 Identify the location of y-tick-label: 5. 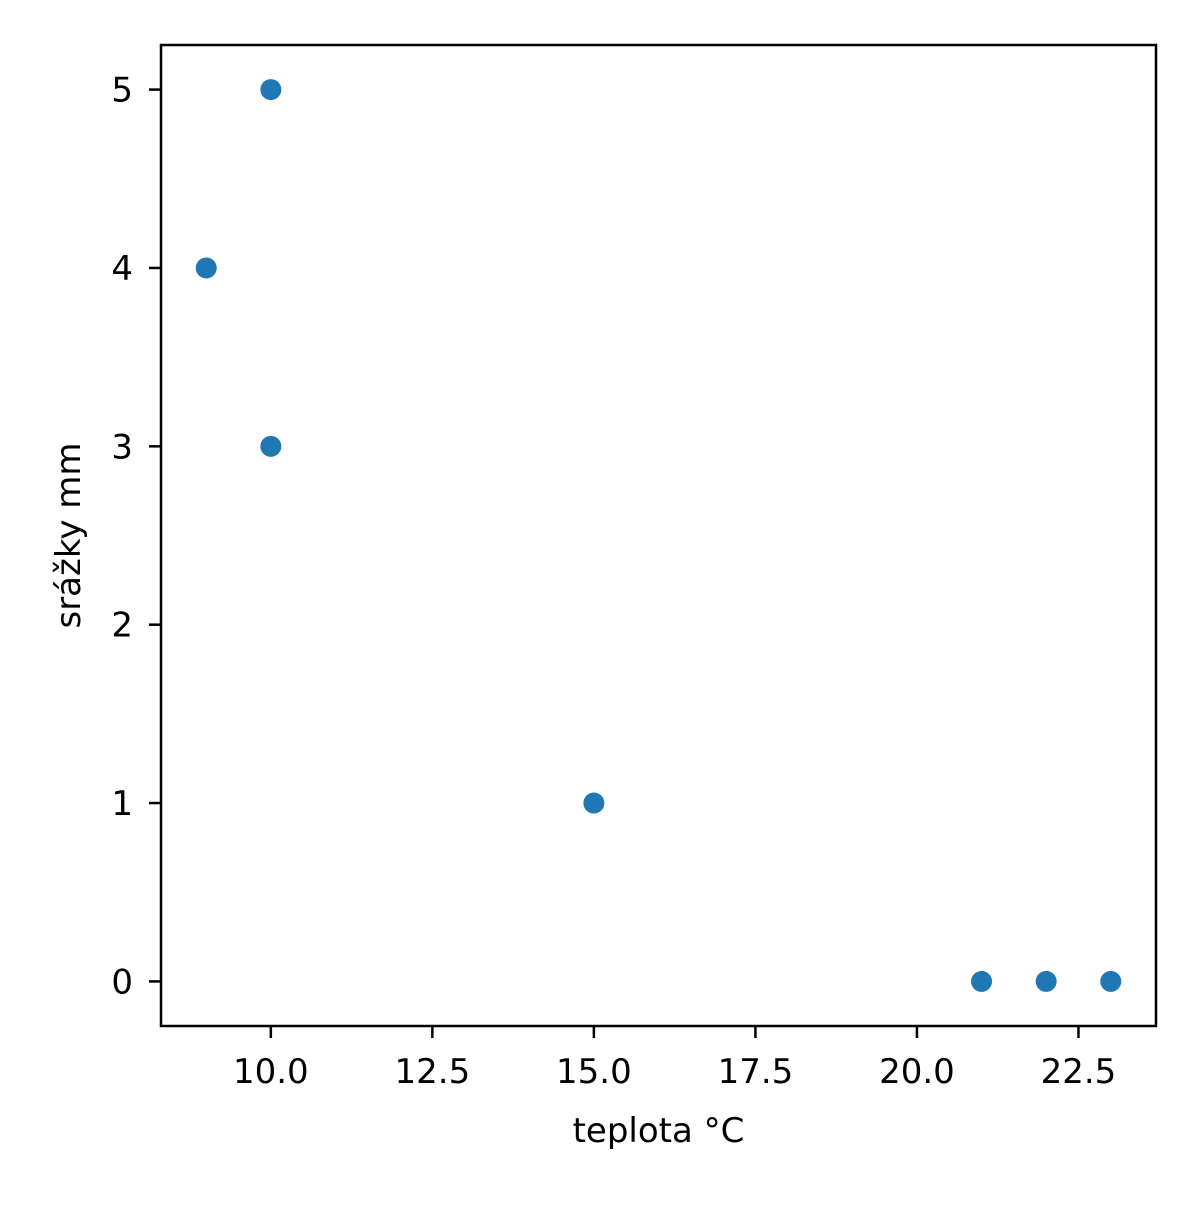
(122, 91).